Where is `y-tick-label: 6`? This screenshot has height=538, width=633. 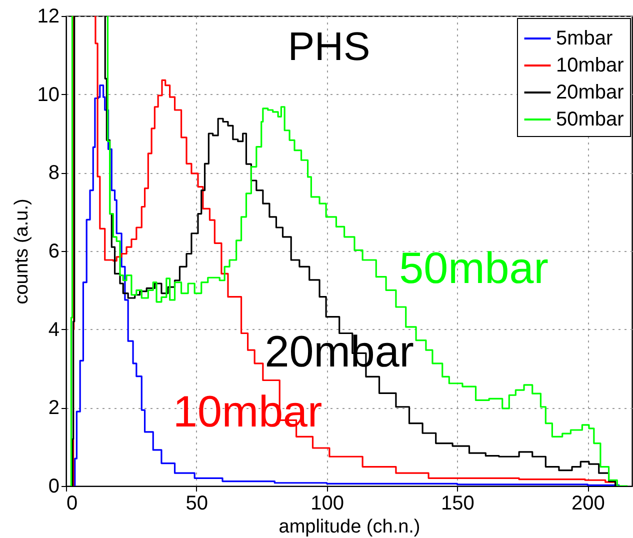
y-tick-label: 6 is located at coordinates (54, 251).